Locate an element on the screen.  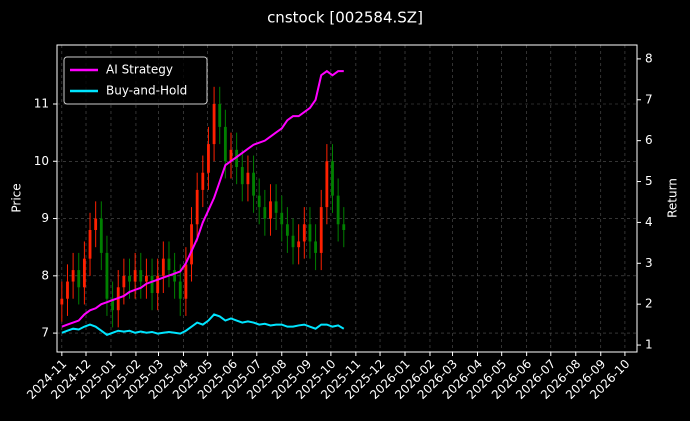
y2-tick-label: 4 is located at coordinates (649, 222).